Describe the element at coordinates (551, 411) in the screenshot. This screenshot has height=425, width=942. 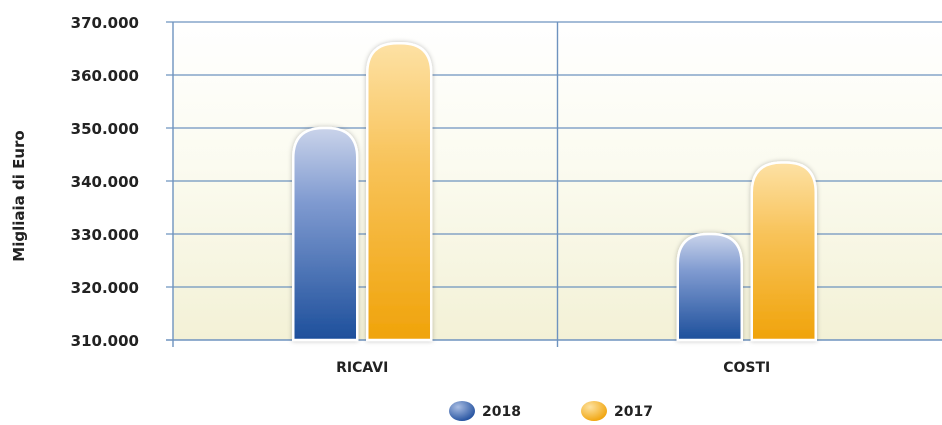
I see `legend: 2018 2017` at that location.